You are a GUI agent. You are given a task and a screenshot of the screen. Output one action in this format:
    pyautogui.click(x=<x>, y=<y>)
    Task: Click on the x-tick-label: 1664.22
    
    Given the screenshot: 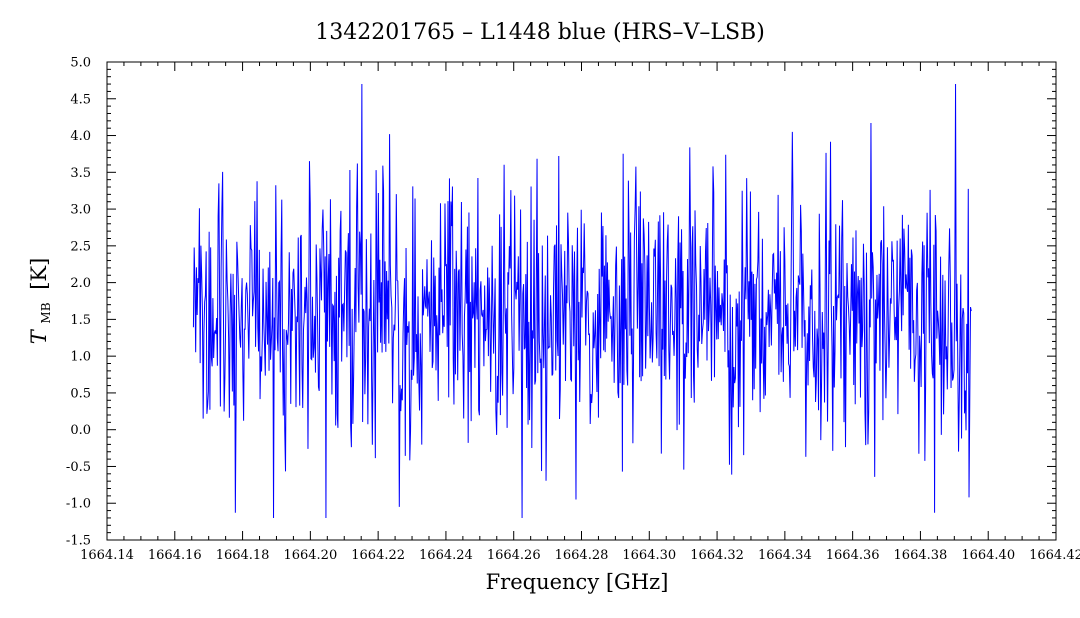 What is the action you would take?
    pyautogui.click(x=378, y=555)
    